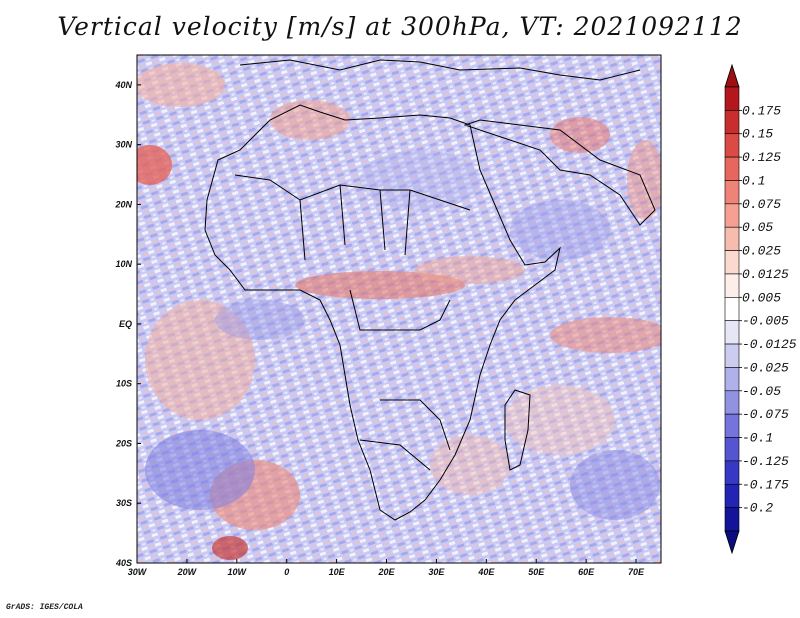  I want to click on colorbar-label: -0.05, so click(761, 391).